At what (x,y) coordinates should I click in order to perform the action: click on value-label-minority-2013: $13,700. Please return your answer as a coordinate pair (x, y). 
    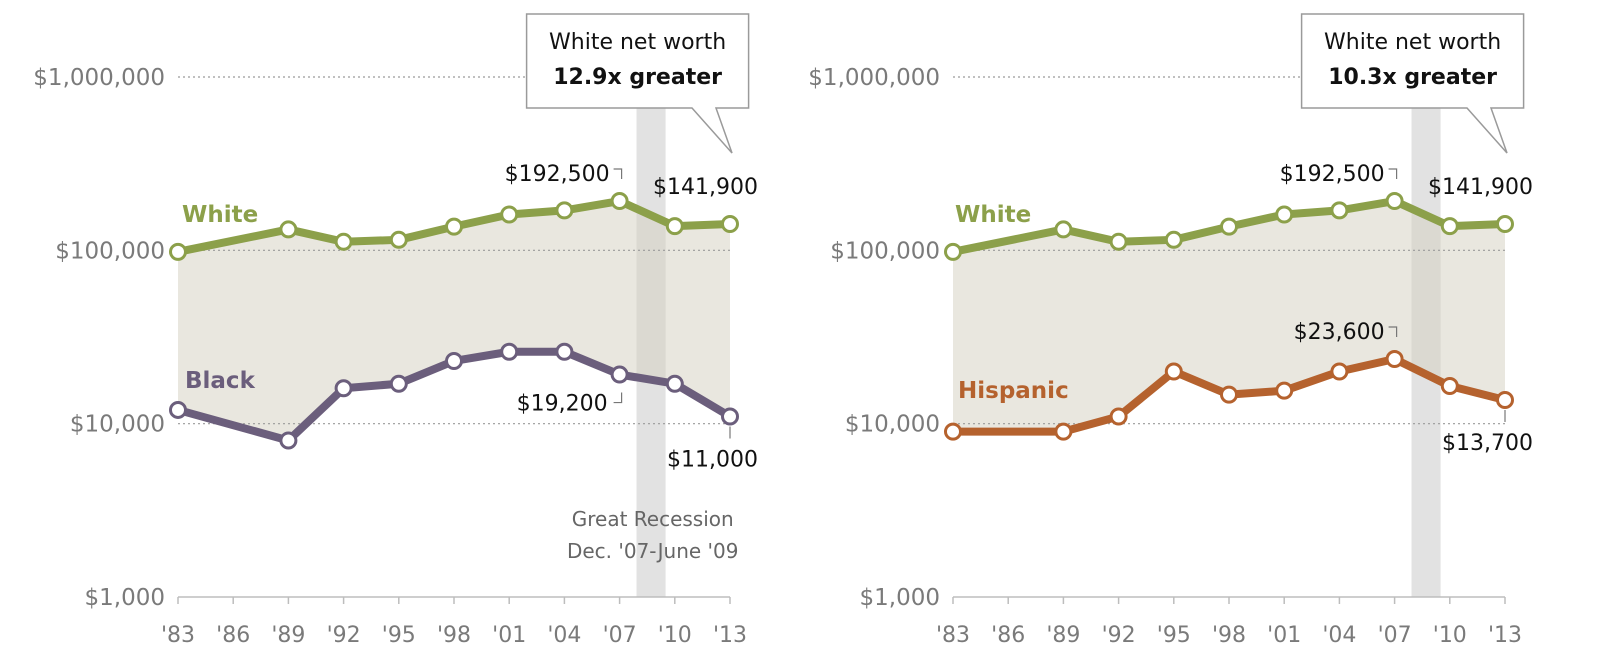
    Looking at the image, I should click on (1487, 443).